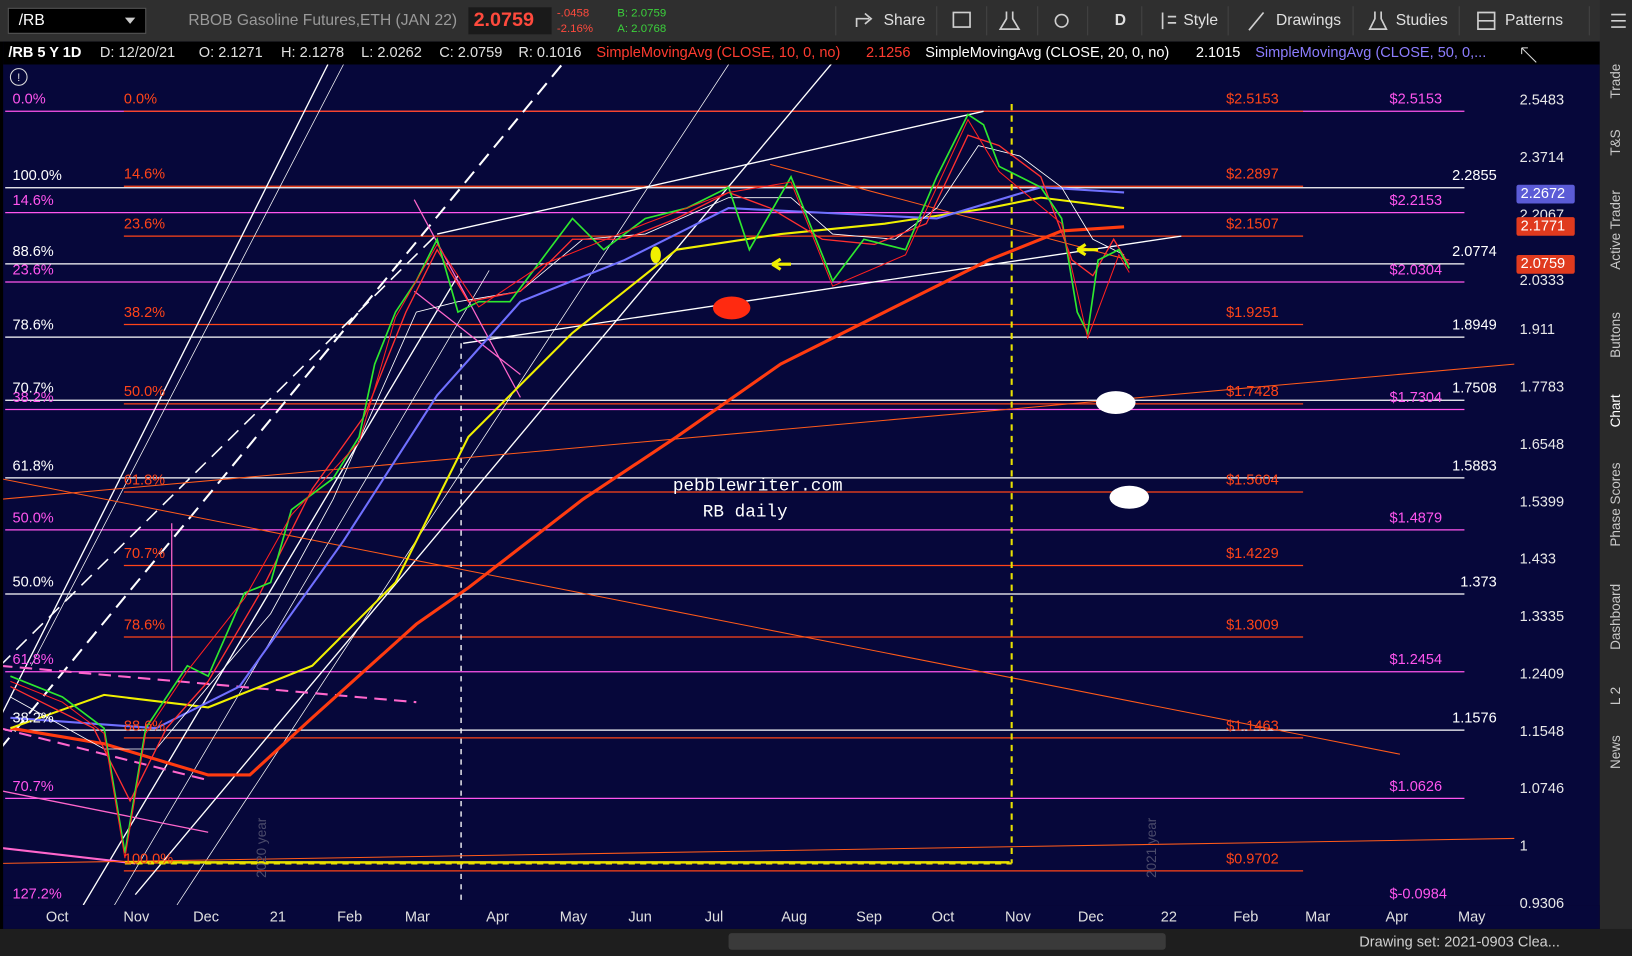  I want to click on header-item: 2.1256, so click(888, 53).